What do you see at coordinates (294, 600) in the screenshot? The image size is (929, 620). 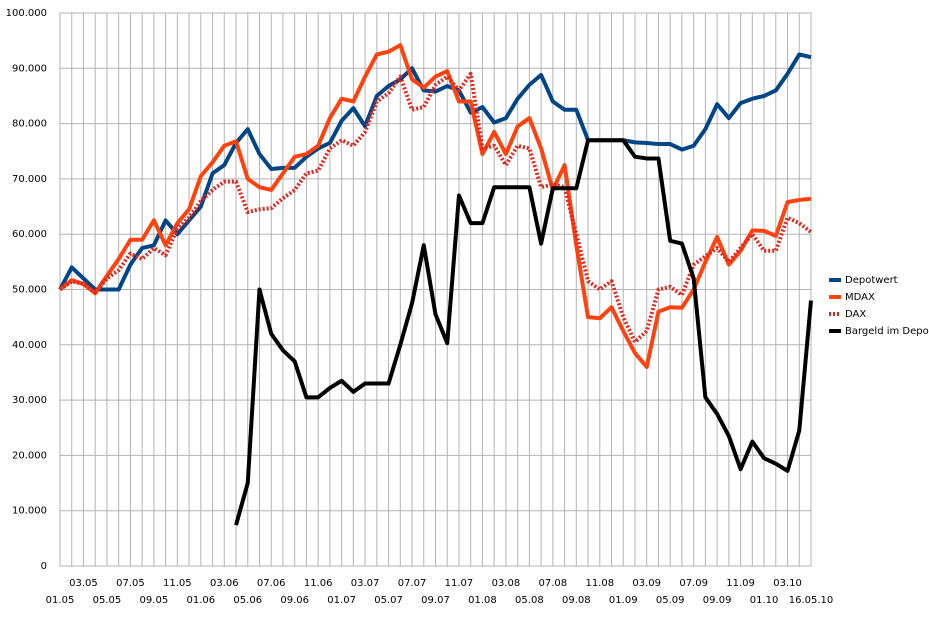 I see `x-tick-label: 09.06` at bounding box center [294, 600].